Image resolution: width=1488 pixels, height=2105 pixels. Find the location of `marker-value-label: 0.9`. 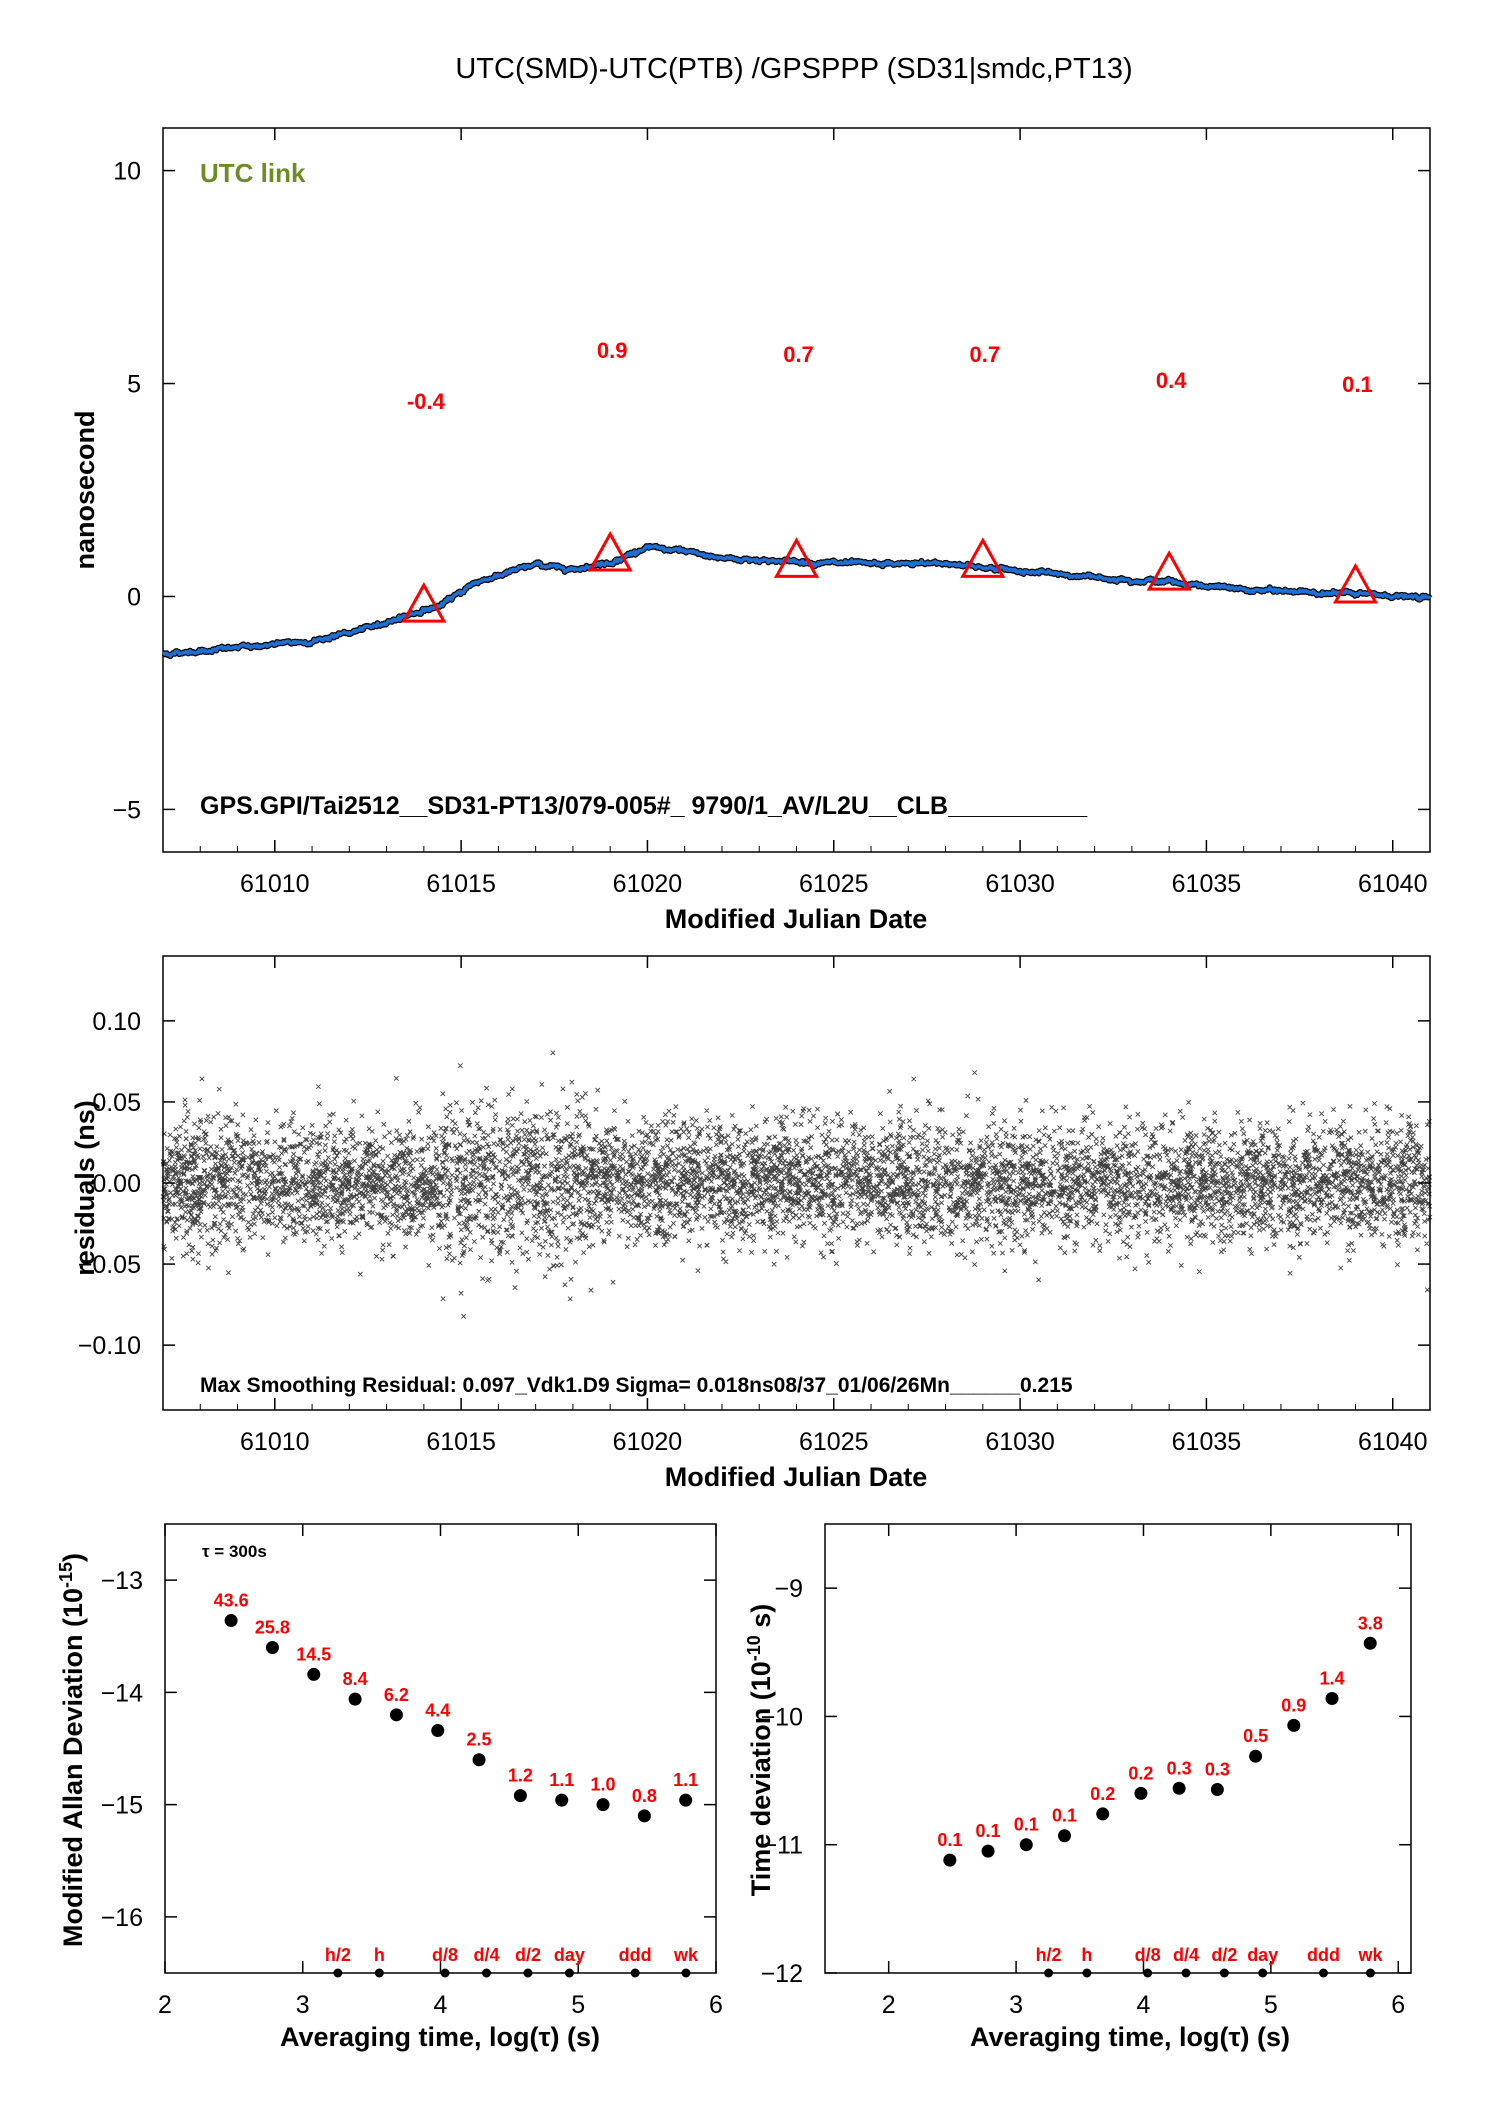

marker-value-label: 0.9 is located at coordinates (612, 350).